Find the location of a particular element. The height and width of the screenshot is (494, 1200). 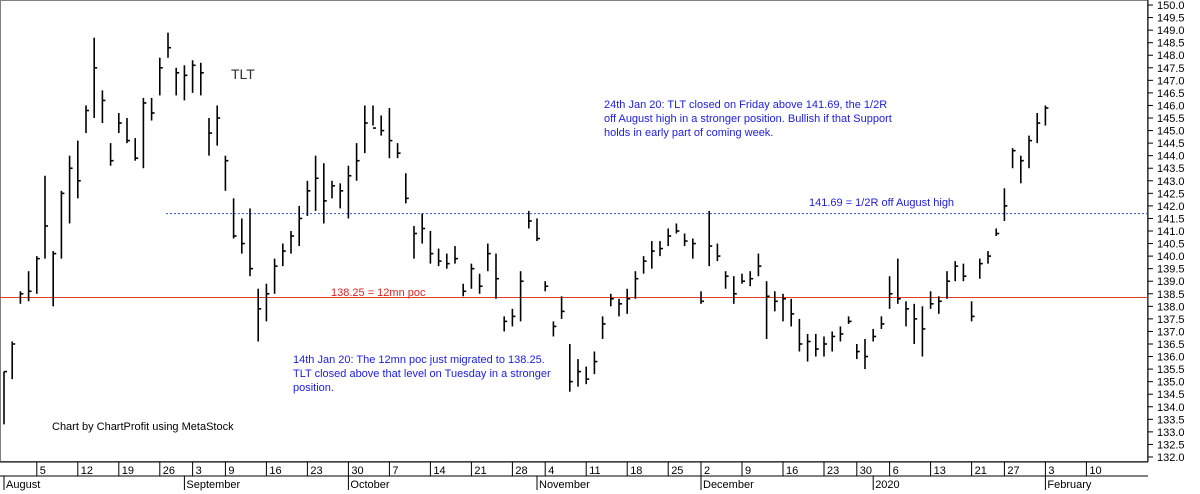

y-tick-label: 132.0 is located at coordinates (1171, 458).